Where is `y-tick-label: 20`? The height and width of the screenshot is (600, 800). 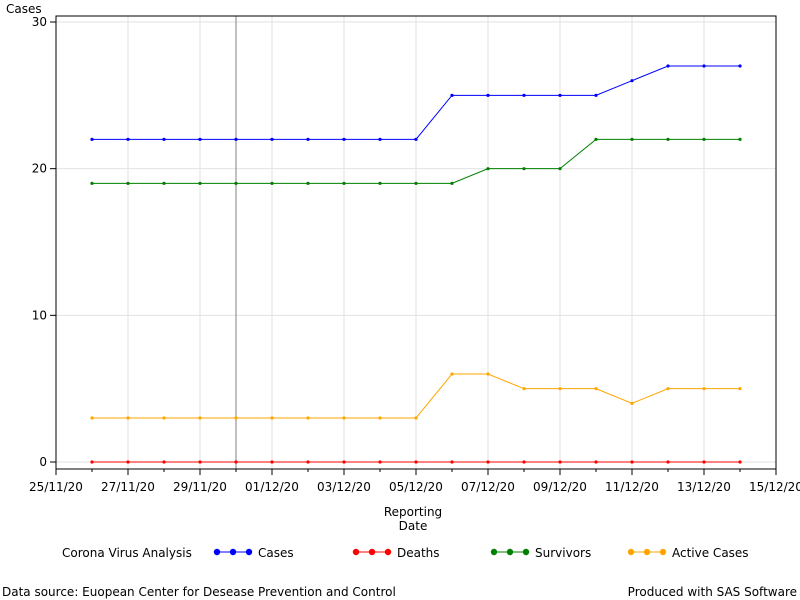 y-tick-label: 20 is located at coordinates (39, 169).